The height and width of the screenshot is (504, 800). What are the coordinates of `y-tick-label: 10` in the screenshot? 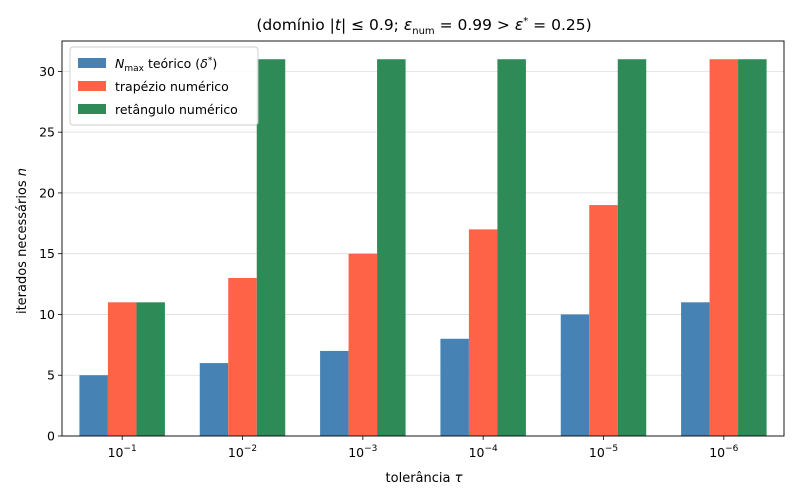 It's located at (47, 314).